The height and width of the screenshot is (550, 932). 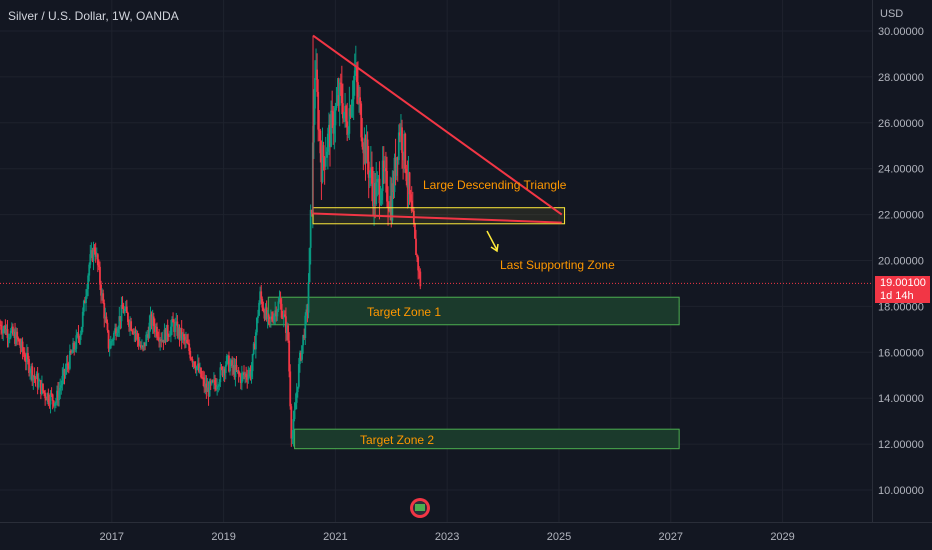 I want to click on current-price-badge: 19.00100 1d 14h, so click(x=902, y=289).